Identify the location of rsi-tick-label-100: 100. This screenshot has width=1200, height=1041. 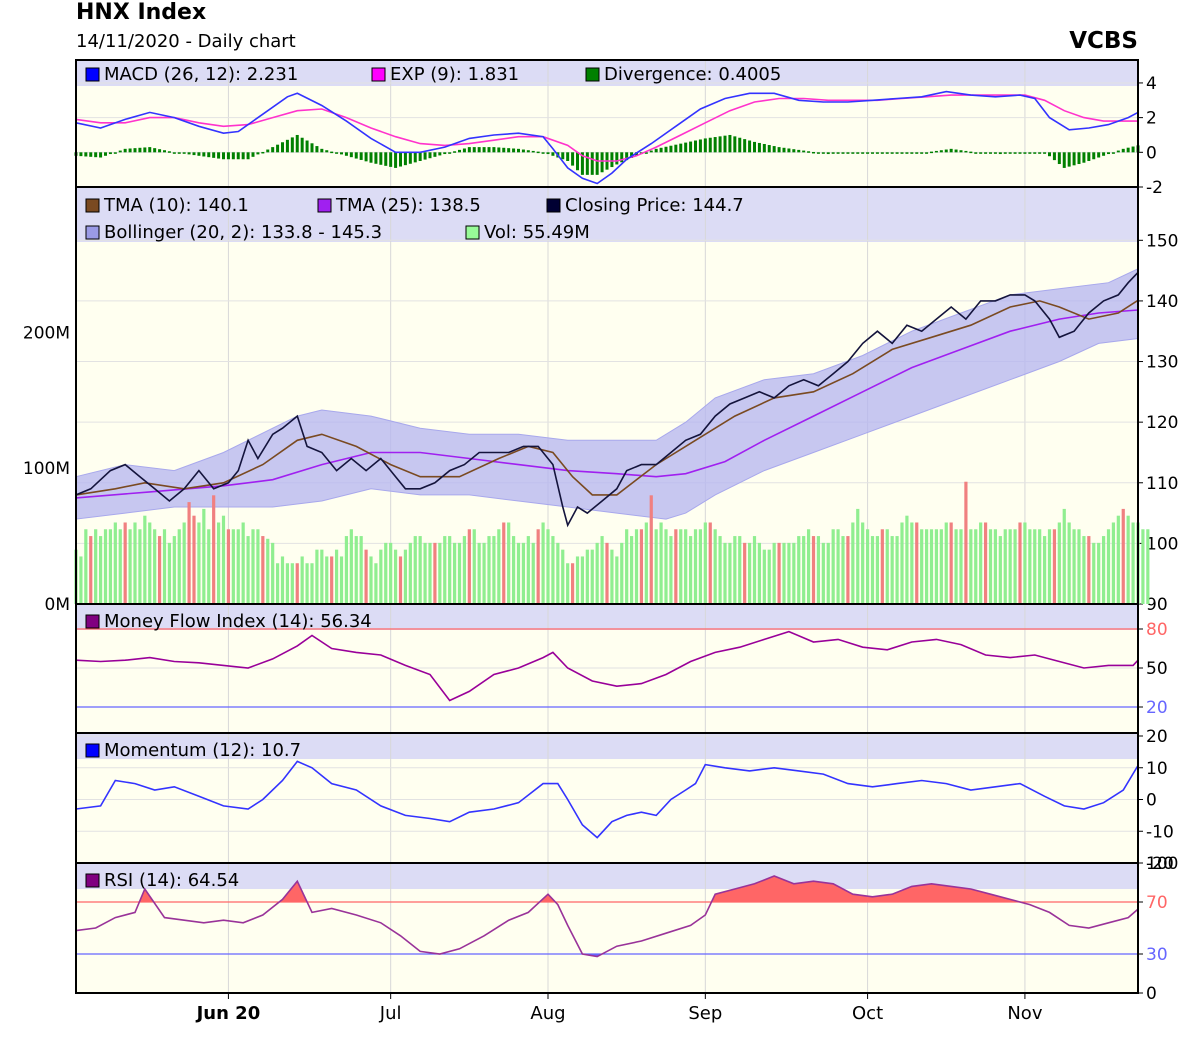
(1162, 864).